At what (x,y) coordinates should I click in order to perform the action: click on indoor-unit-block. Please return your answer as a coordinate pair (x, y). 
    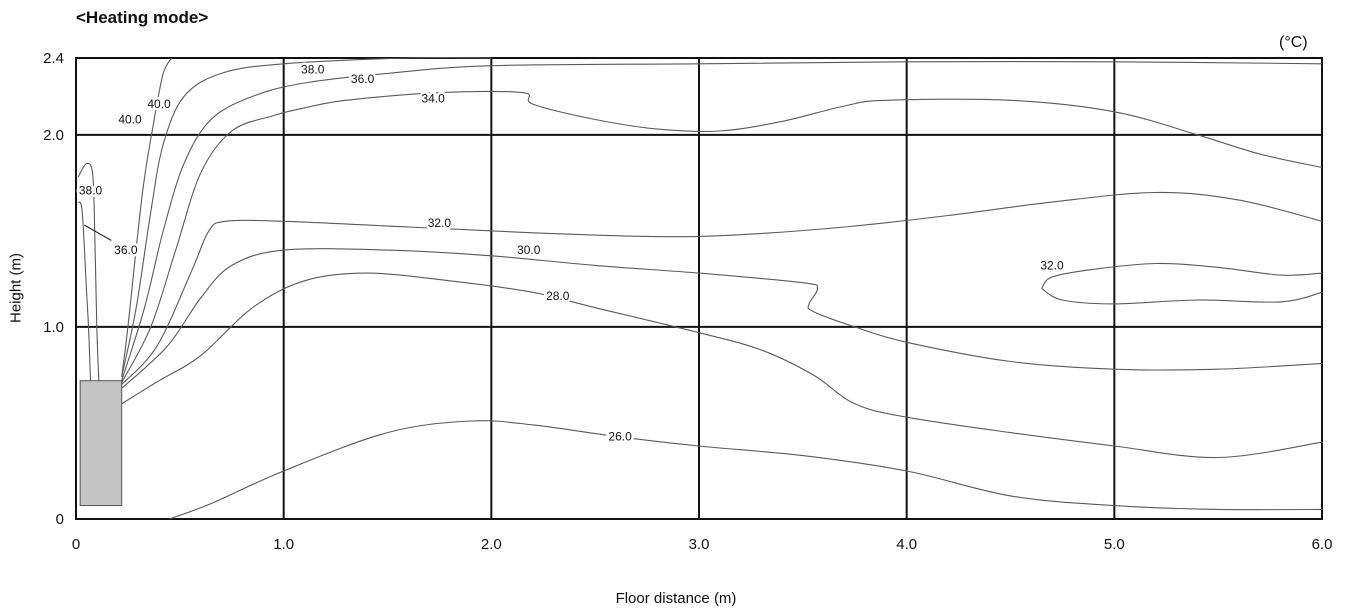
    Looking at the image, I should click on (101, 443).